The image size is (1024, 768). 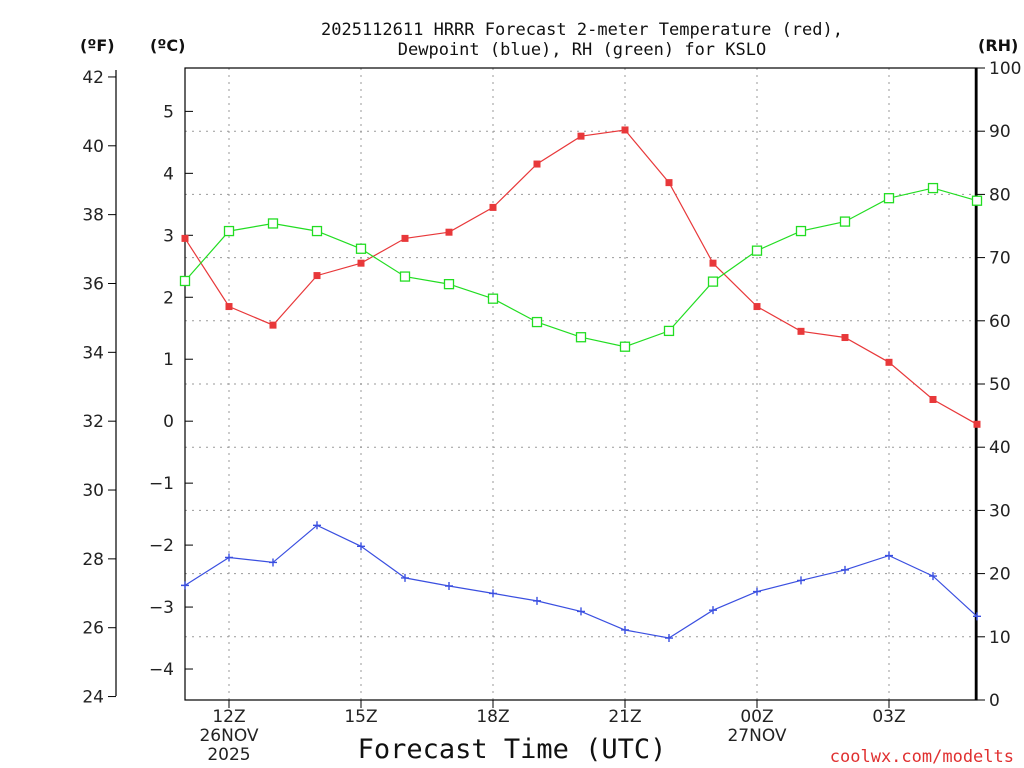 What do you see at coordinates (93, 698) in the screenshot?
I see `fahrenheit-tick-label: 24` at bounding box center [93, 698].